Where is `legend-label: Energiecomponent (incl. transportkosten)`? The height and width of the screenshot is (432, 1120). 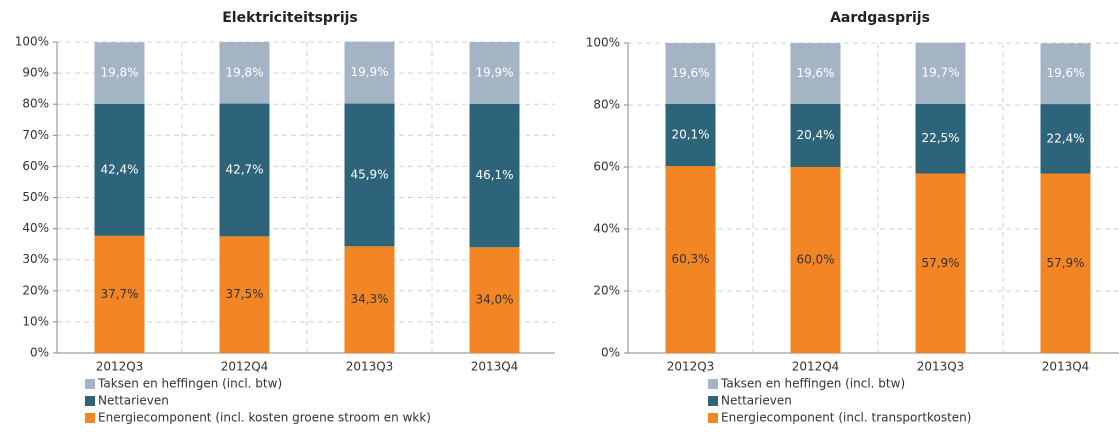 legend-label: Energiecomponent (incl. transportkosten) is located at coordinates (846, 418).